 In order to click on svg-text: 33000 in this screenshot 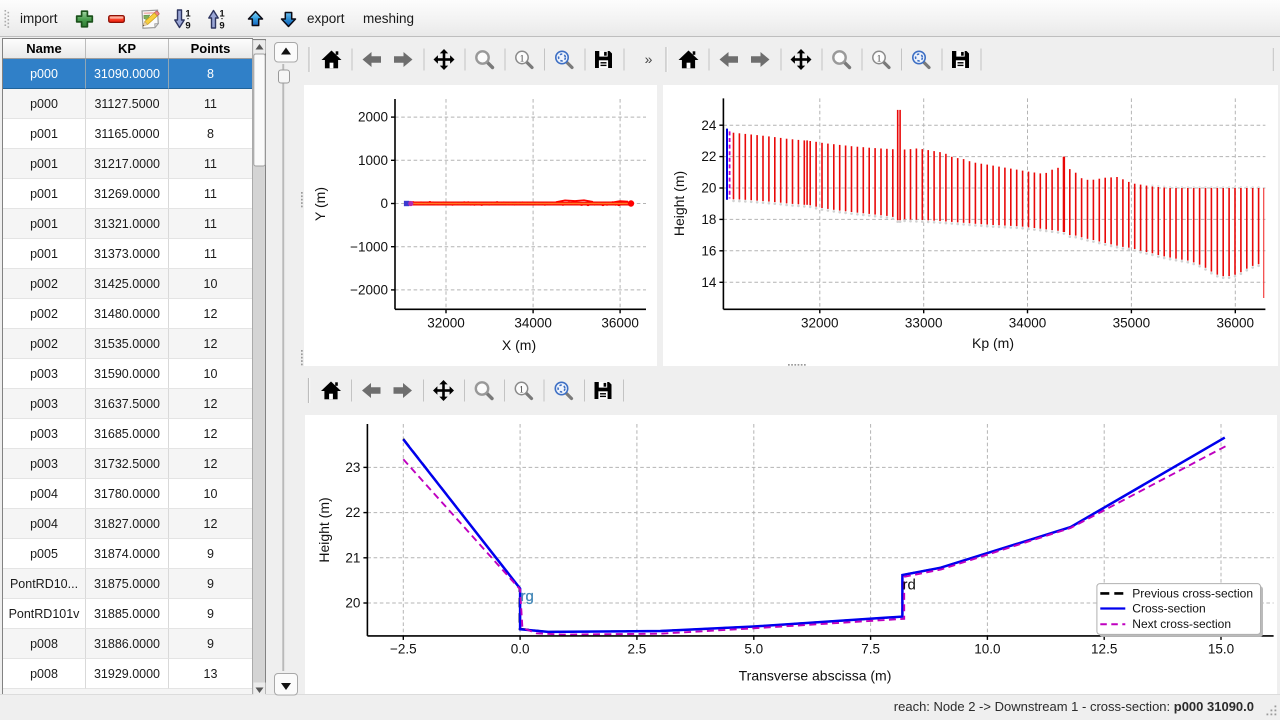, I will do `click(924, 322)`.